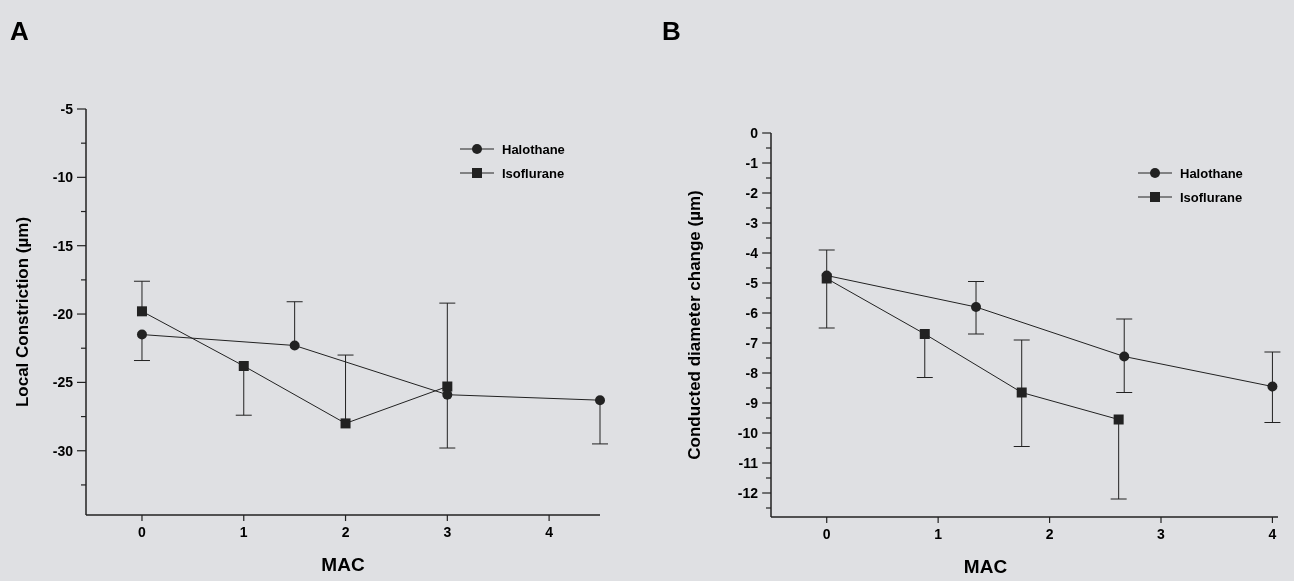 This screenshot has width=1294, height=581. Describe the element at coordinates (671, 31) in the screenshot. I see `chart-title: B` at that location.